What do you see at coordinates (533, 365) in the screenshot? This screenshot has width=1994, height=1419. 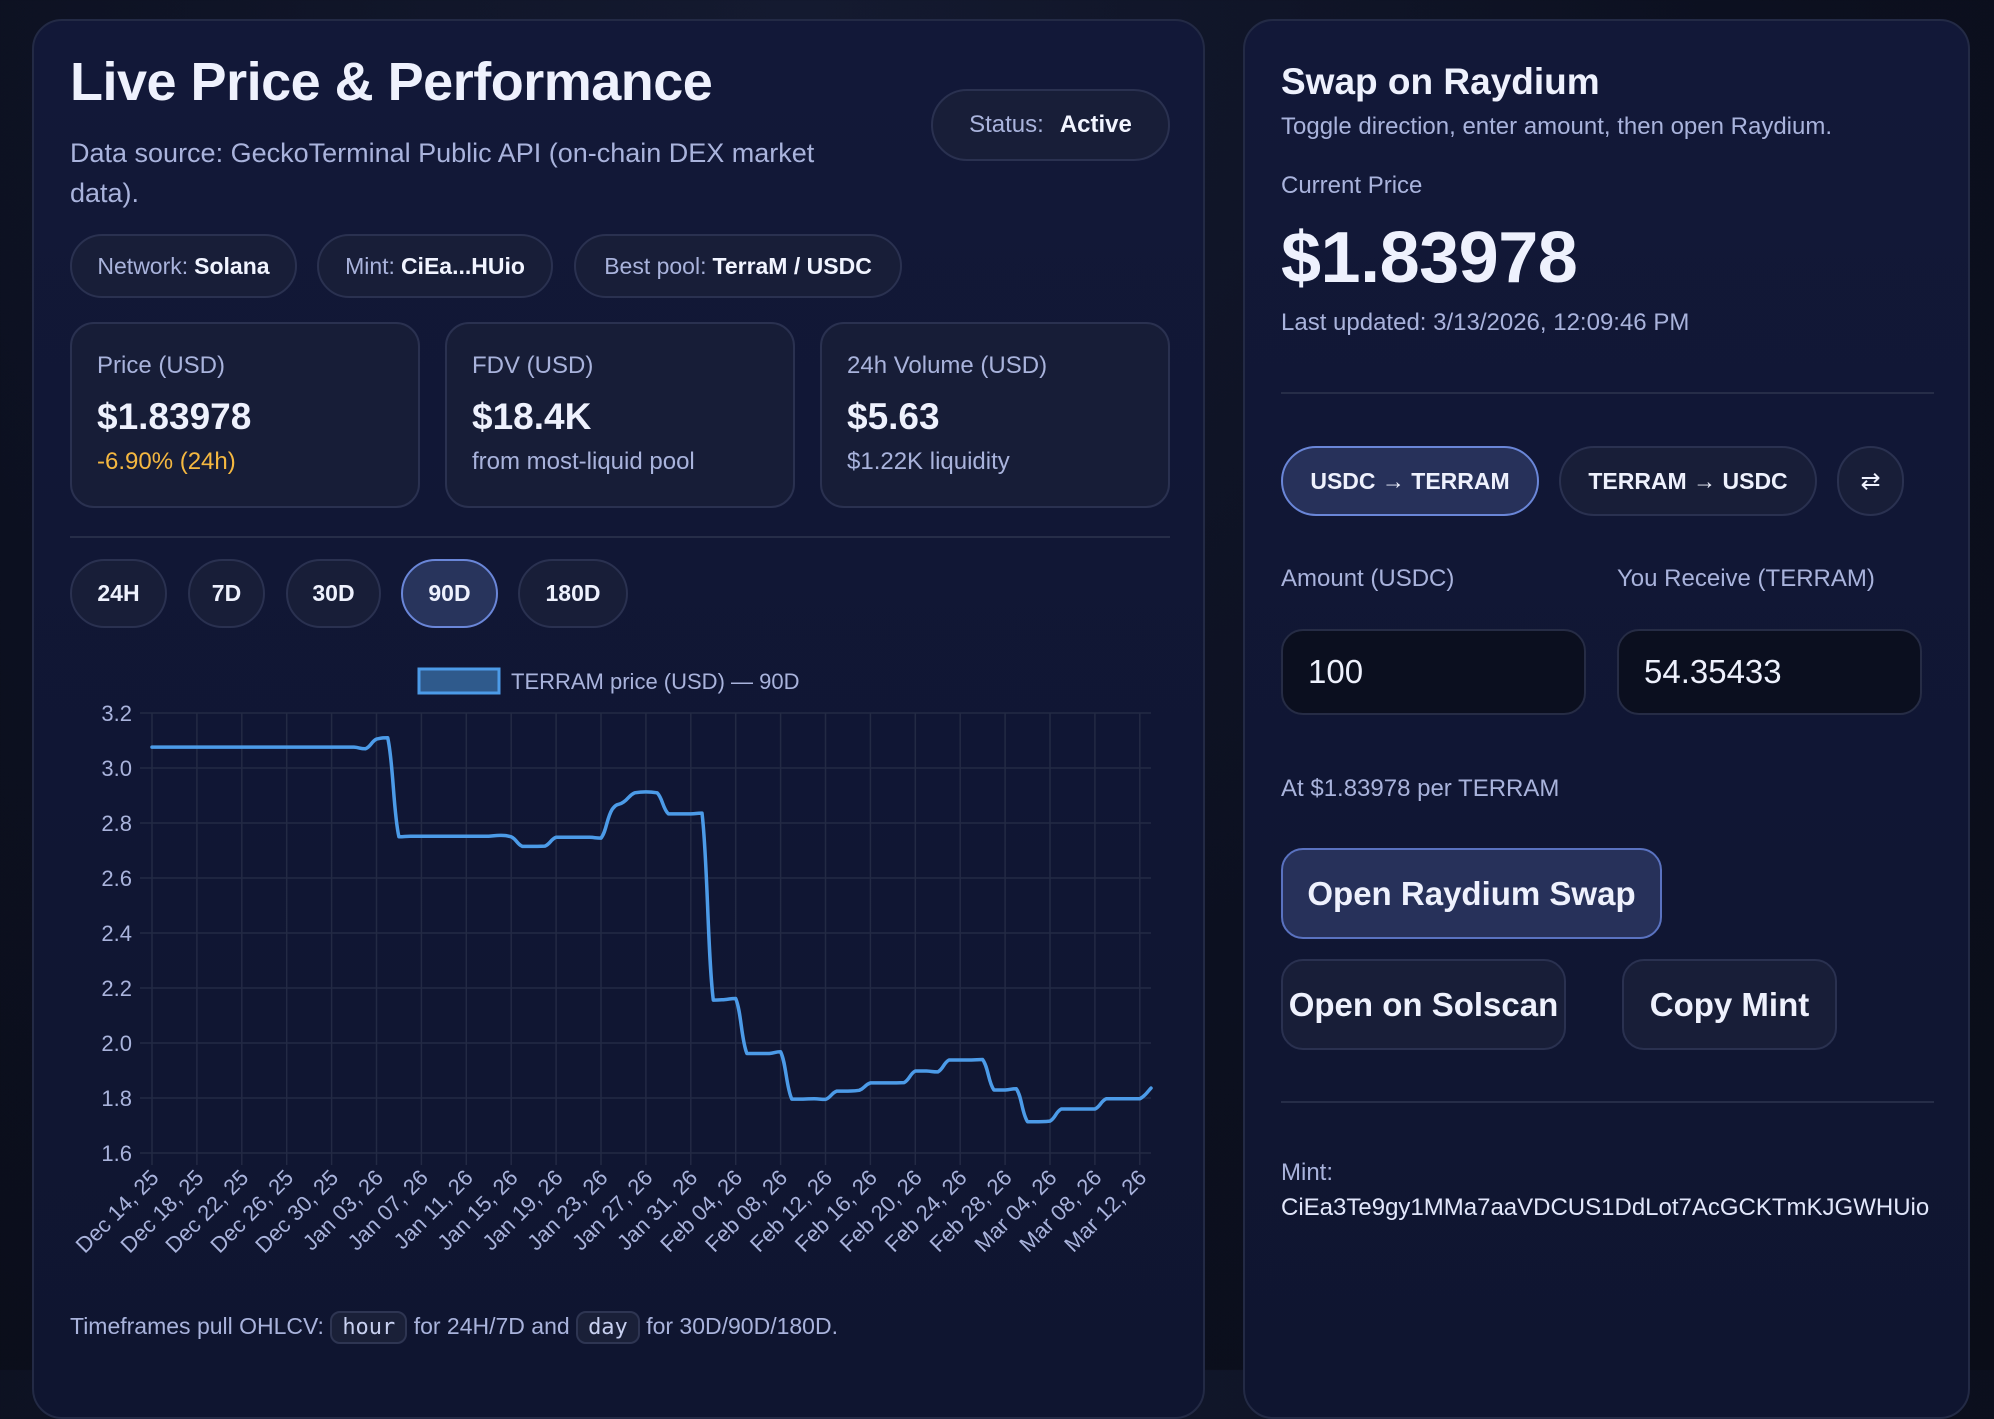 I see `card-label: FDV (USD)` at bounding box center [533, 365].